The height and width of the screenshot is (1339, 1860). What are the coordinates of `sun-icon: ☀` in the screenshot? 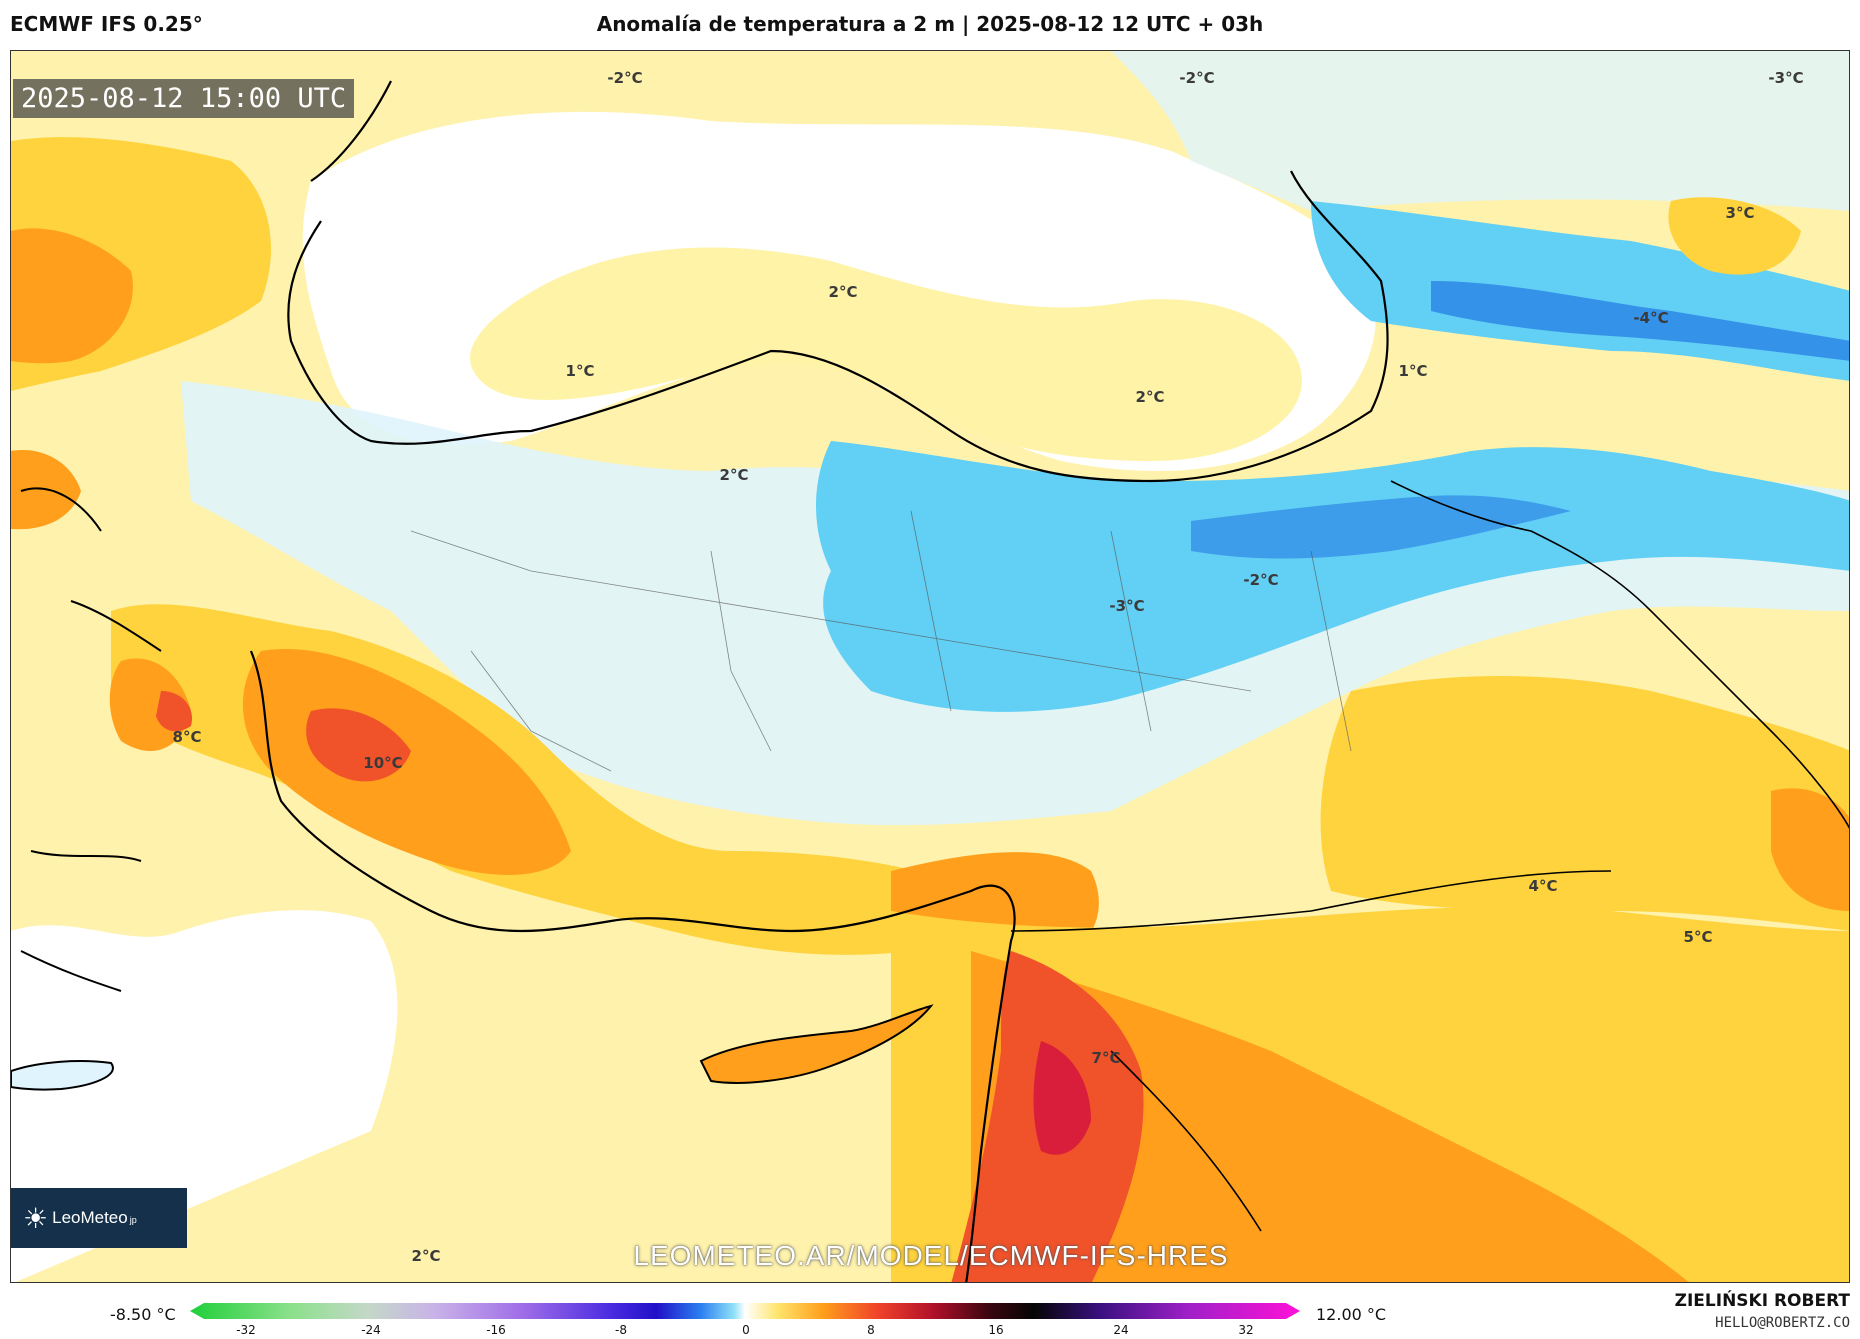 It's located at (36, 1218).